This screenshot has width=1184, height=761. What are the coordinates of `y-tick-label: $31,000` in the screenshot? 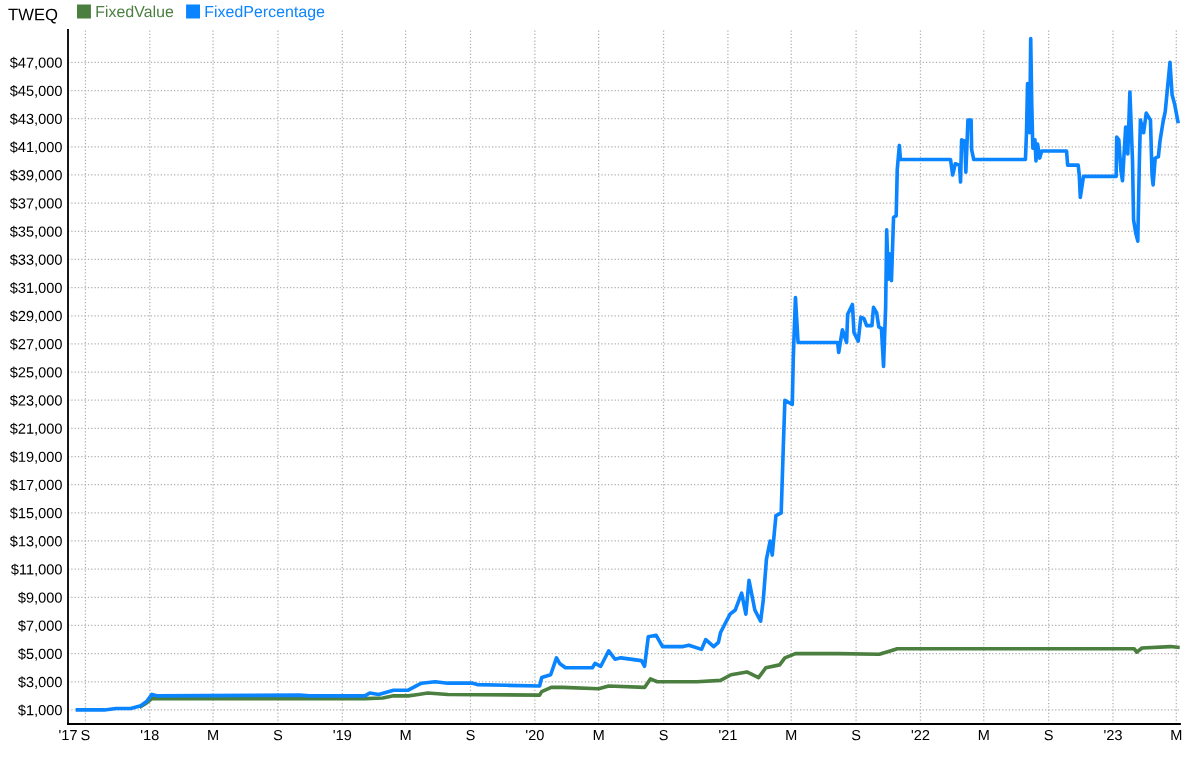 It's located at (35, 288).